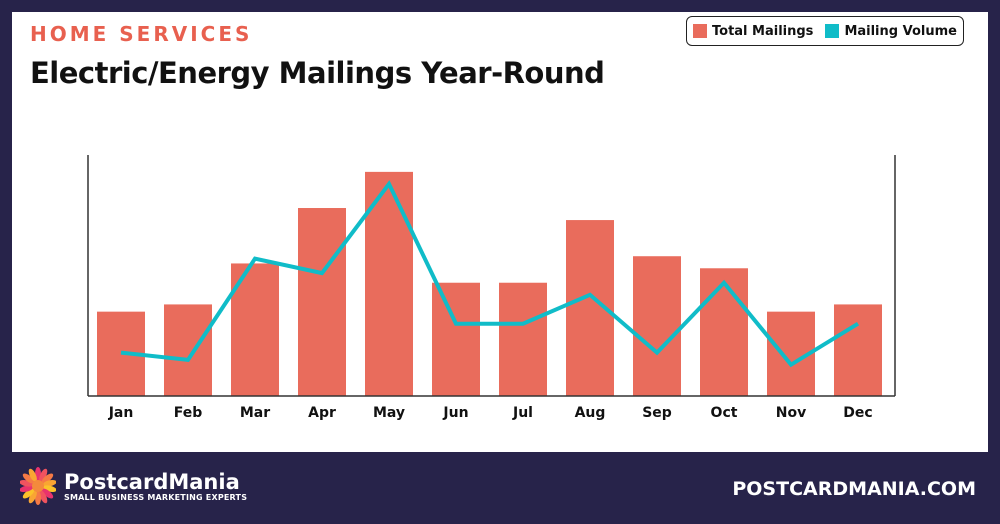  I want to click on x-tick-label: Sep, so click(657, 413).